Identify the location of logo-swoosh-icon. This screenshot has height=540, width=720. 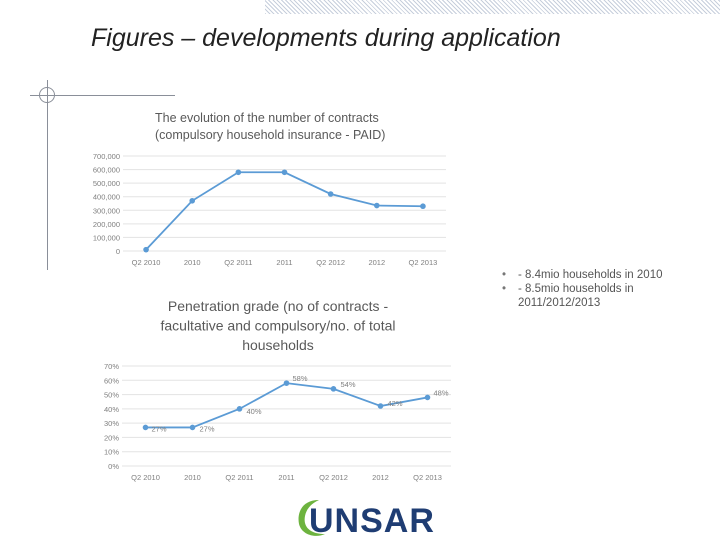
(311, 518).